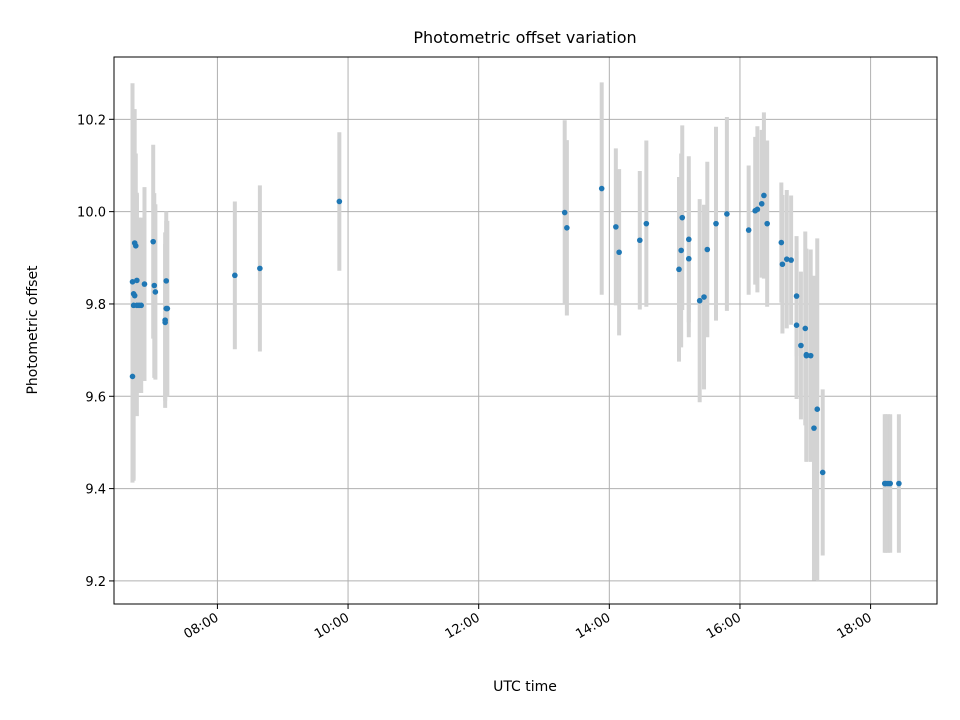 This screenshot has height=720, width=960. Describe the element at coordinates (95, 397) in the screenshot. I see `y-tick-label: 9.6` at that location.